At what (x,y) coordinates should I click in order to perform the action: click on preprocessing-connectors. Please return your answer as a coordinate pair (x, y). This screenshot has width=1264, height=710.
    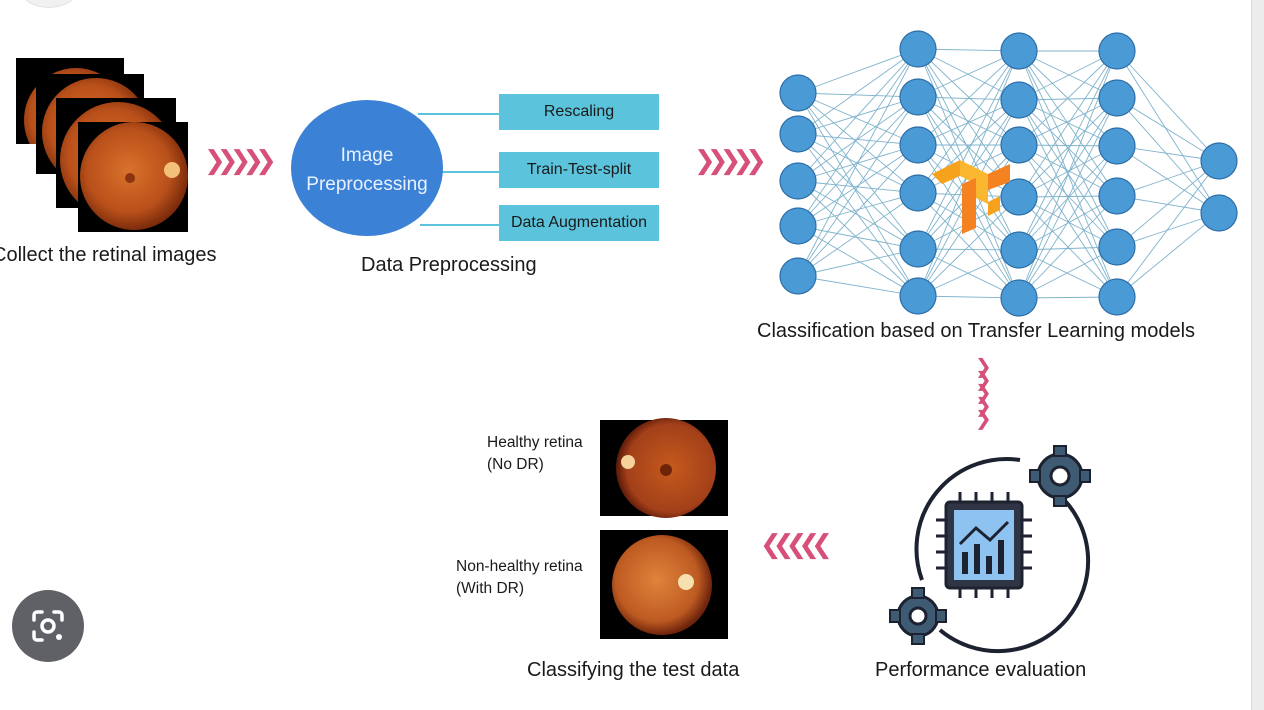
    Looking at the image, I should click on (395, 168).